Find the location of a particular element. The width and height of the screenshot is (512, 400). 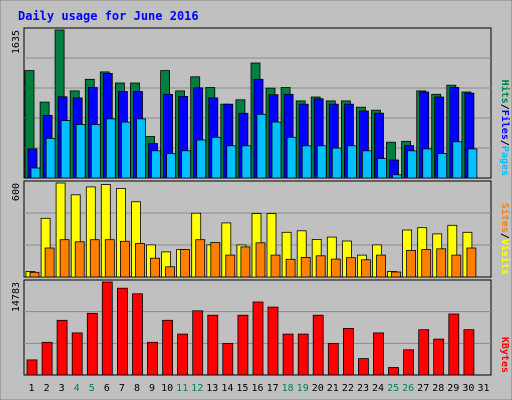

x-label-day-20: 20 is located at coordinates (318, 388).